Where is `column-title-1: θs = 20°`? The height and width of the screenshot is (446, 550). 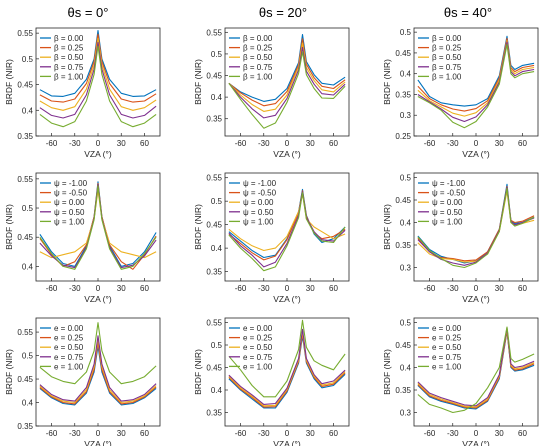 column-title-1: θs = 20° is located at coordinates (283, 12).